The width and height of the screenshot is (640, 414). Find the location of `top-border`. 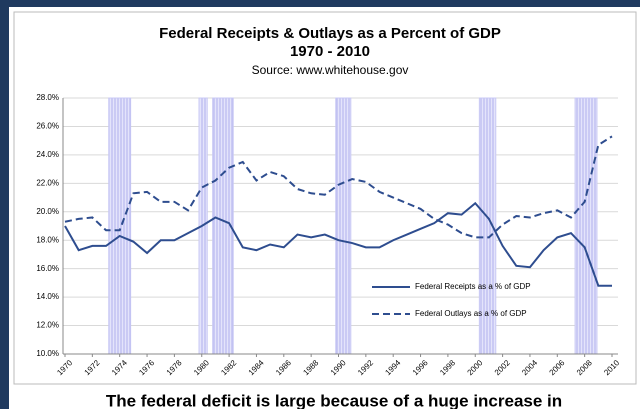

top-border is located at coordinates (320, 3).